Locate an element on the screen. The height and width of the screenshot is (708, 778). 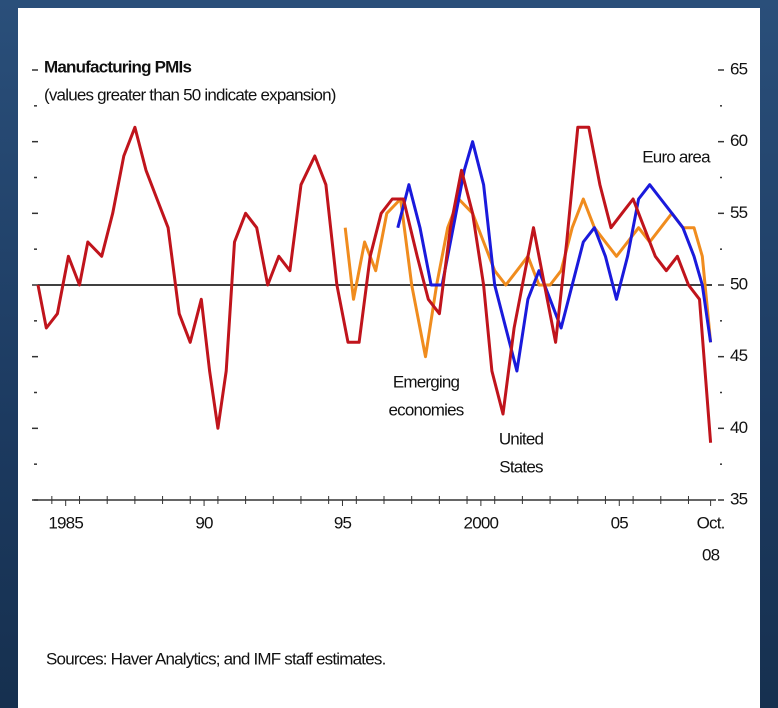
x-tick-label: 1985 is located at coordinates (65, 522).